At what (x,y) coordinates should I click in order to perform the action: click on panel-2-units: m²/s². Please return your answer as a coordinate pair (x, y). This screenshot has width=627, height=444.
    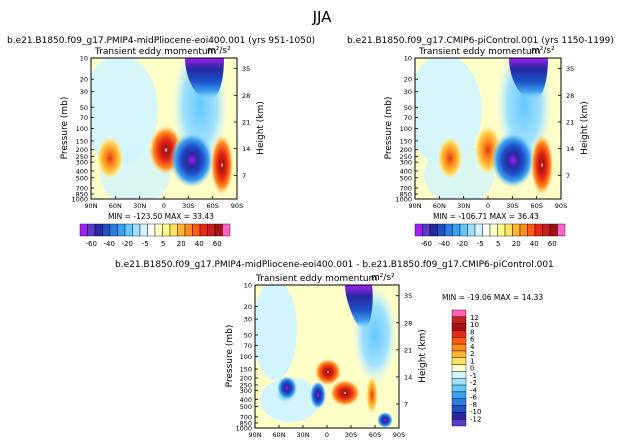
    Looking at the image, I should click on (543, 51).